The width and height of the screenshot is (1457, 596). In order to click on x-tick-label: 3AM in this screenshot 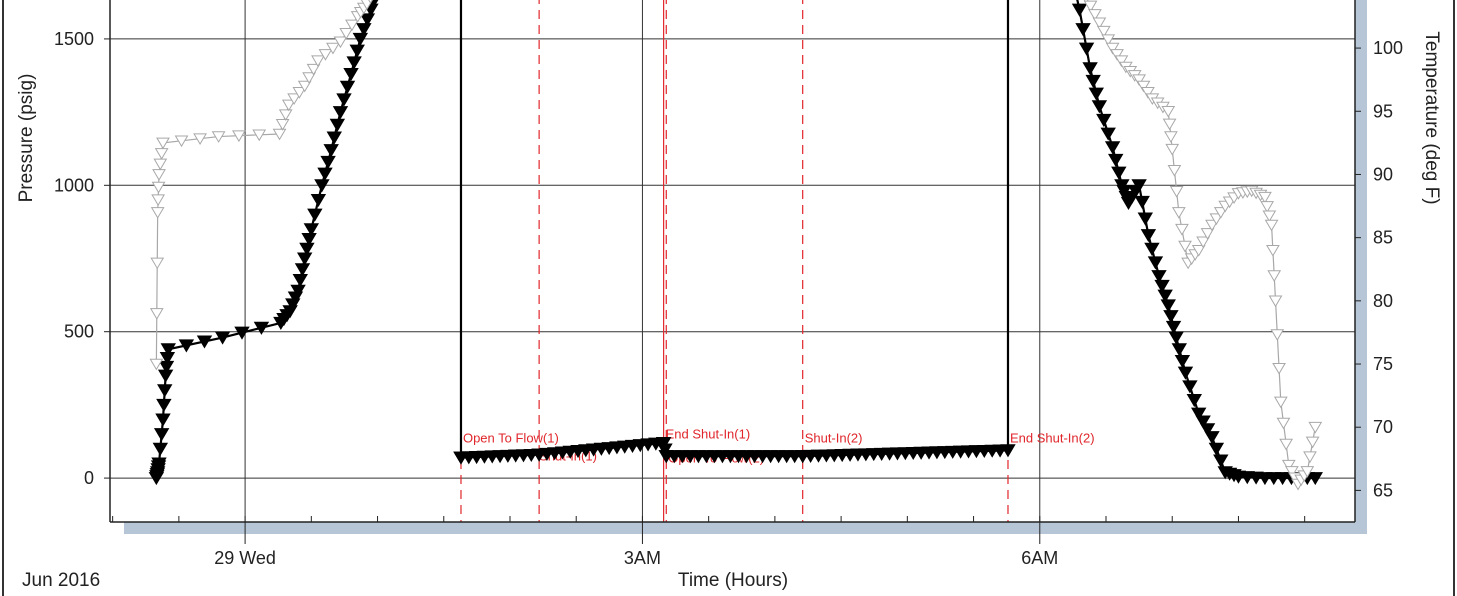, I will do `click(642, 558)`.